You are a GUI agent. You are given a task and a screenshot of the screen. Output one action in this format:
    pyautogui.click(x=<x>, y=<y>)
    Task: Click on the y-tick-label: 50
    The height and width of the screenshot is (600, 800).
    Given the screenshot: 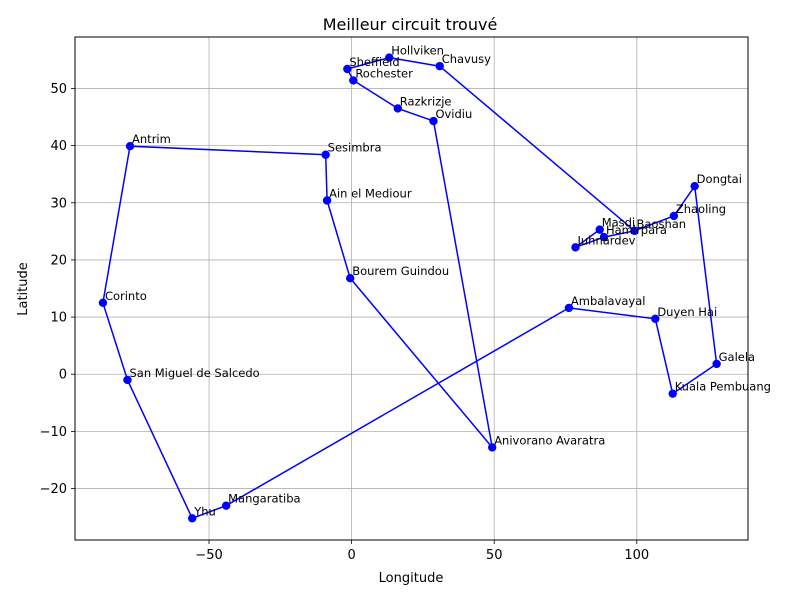 What is the action you would take?
    pyautogui.click(x=58, y=89)
    